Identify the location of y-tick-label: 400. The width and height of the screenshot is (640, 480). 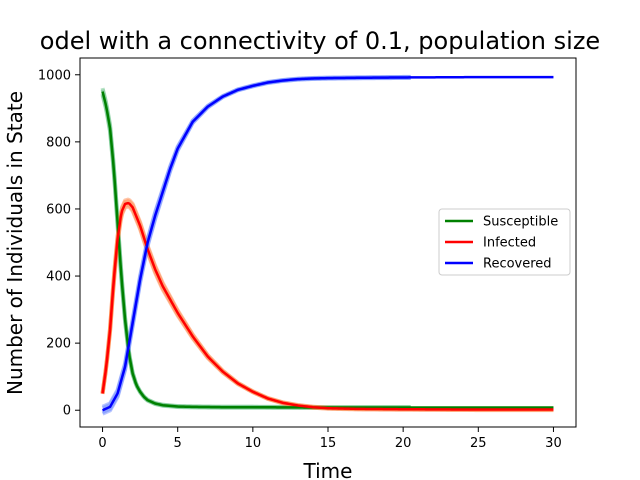
(58, 277).